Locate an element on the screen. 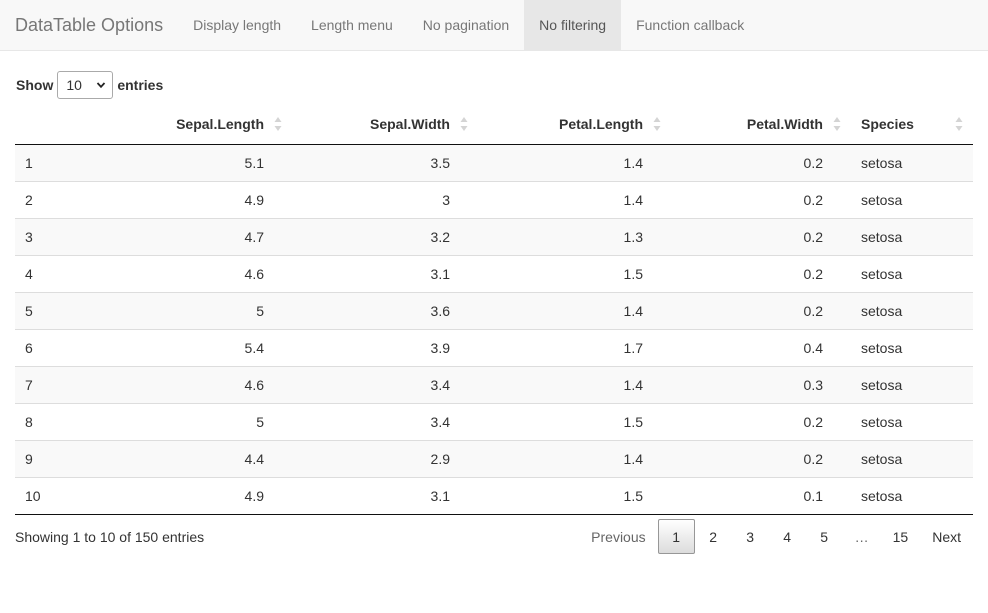  column-header-sepal-width: Sepal.Width is located at coordinates (385, 125).